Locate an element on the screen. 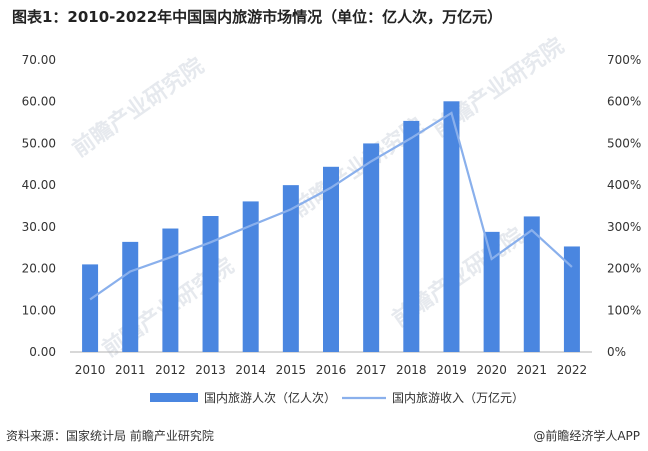 The height and width of the screenshot is (451, 648). y-right-tick-label: 200% is located at coordinates (624, 269).